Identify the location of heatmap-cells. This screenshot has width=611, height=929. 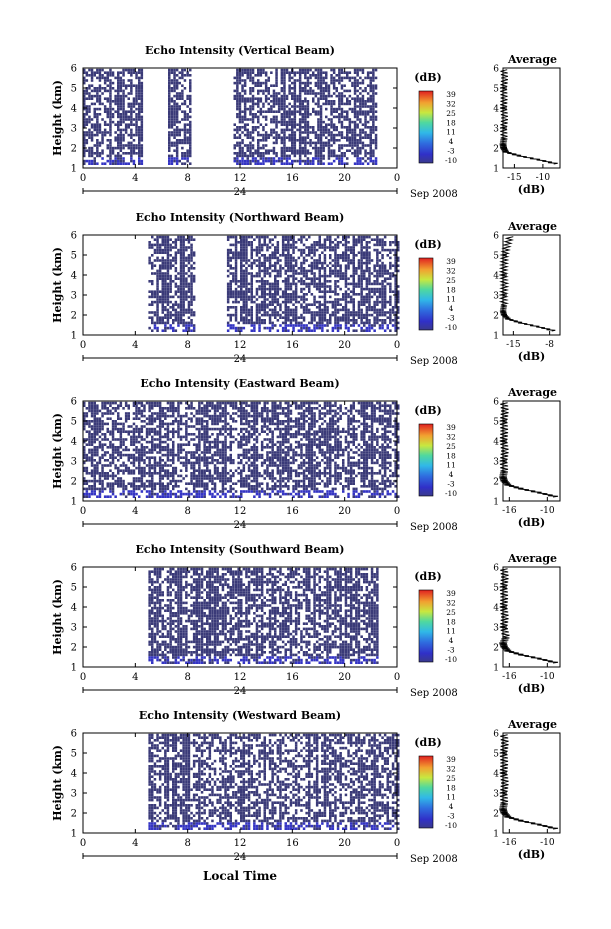
(241, 449).